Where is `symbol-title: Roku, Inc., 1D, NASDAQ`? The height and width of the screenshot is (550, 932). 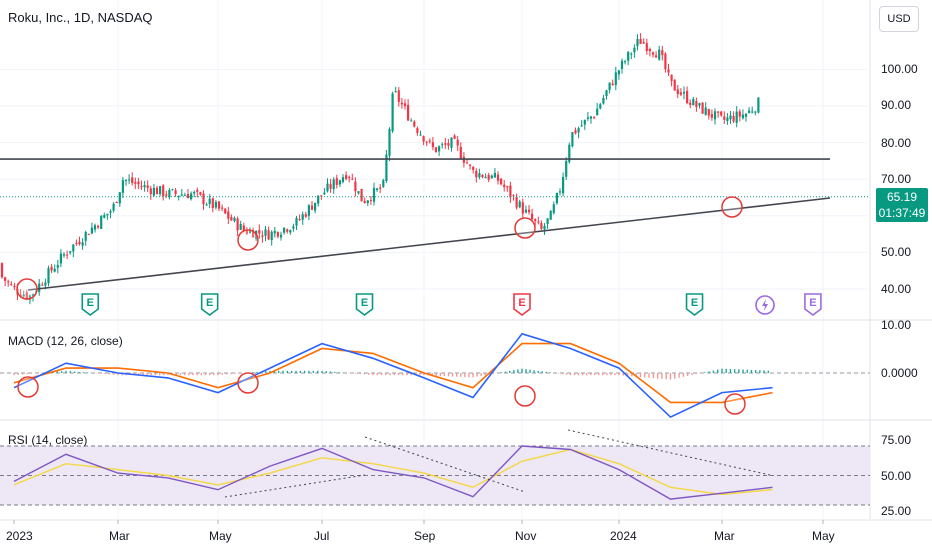
symbol-title: Roku, Inc., 1D, NASDAQ is located at coordinates (80, 17).